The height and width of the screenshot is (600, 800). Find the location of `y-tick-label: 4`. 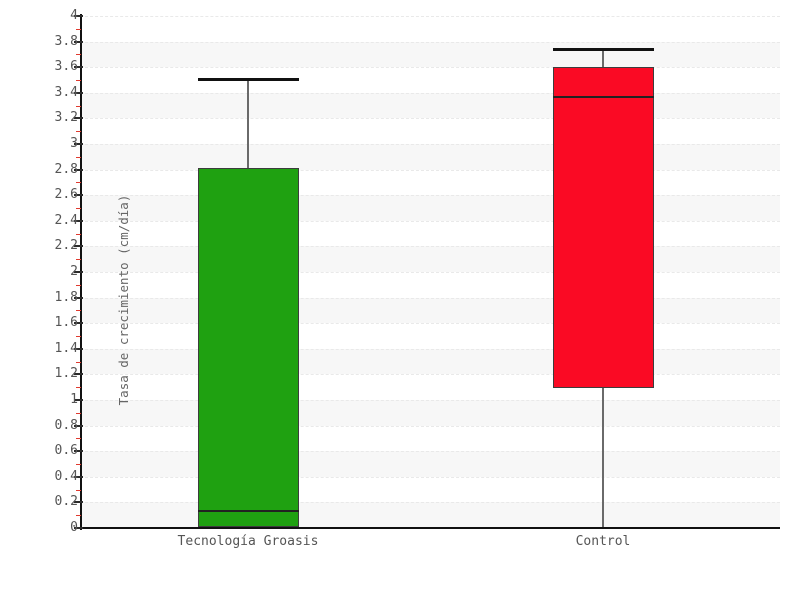

y-tick-label: 4 is located at coordinates (74, 15).